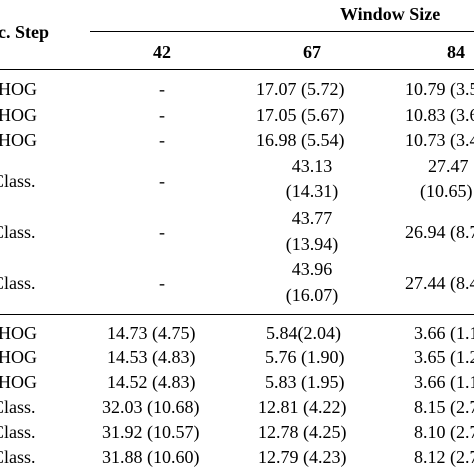 The height and width of the screenshot is (474, 474). What do you see at coordinates (24, 32) in the screenshot?
I see `step-column-header: c. Step` at bounding box center [24, 32].